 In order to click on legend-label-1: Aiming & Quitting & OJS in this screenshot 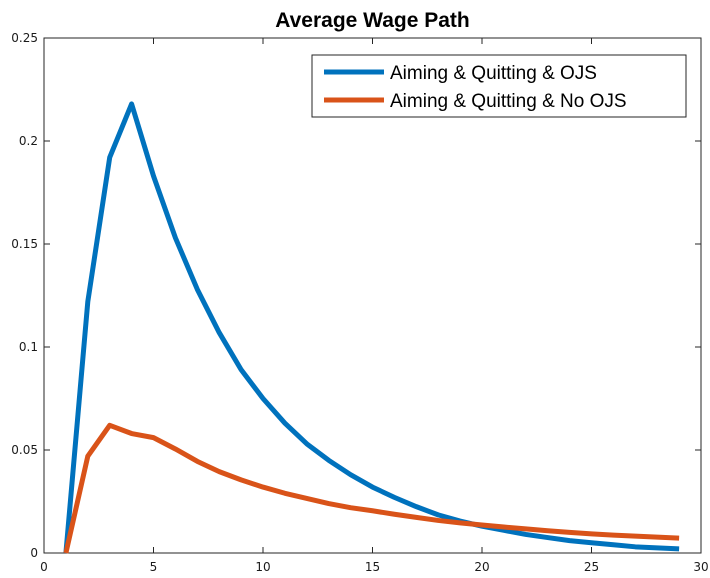, I will do `click(493, 73)`.